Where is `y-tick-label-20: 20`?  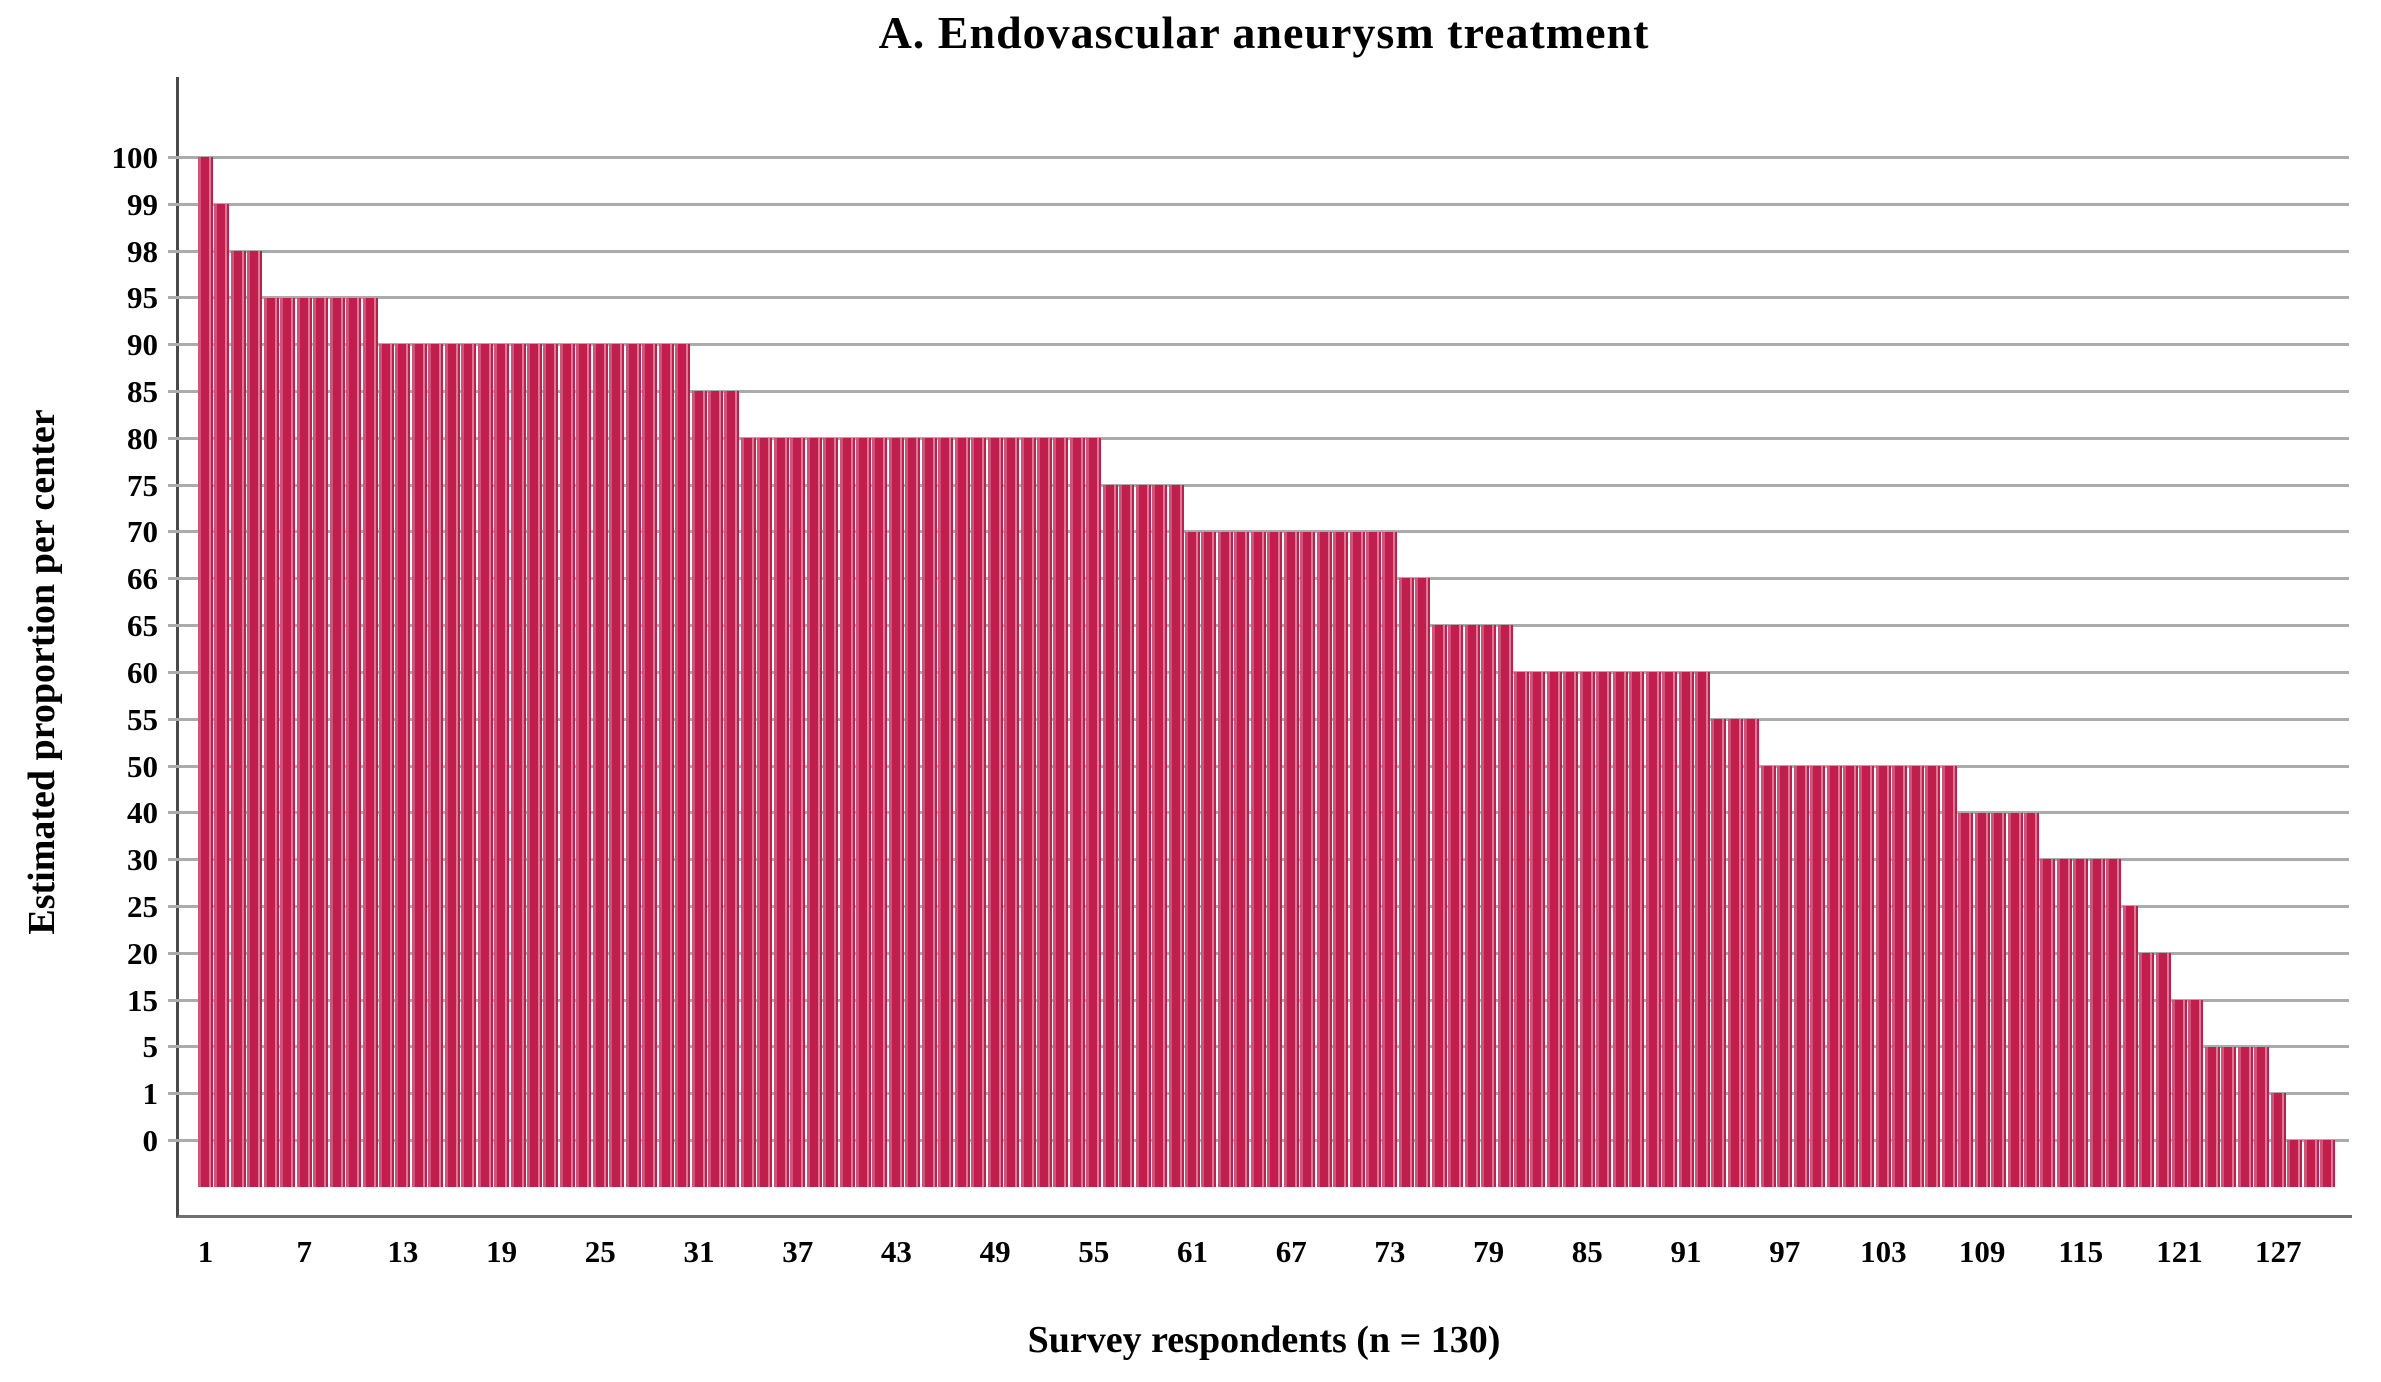
y-tick-label-20: 20 is located at coordinates (142, 953).